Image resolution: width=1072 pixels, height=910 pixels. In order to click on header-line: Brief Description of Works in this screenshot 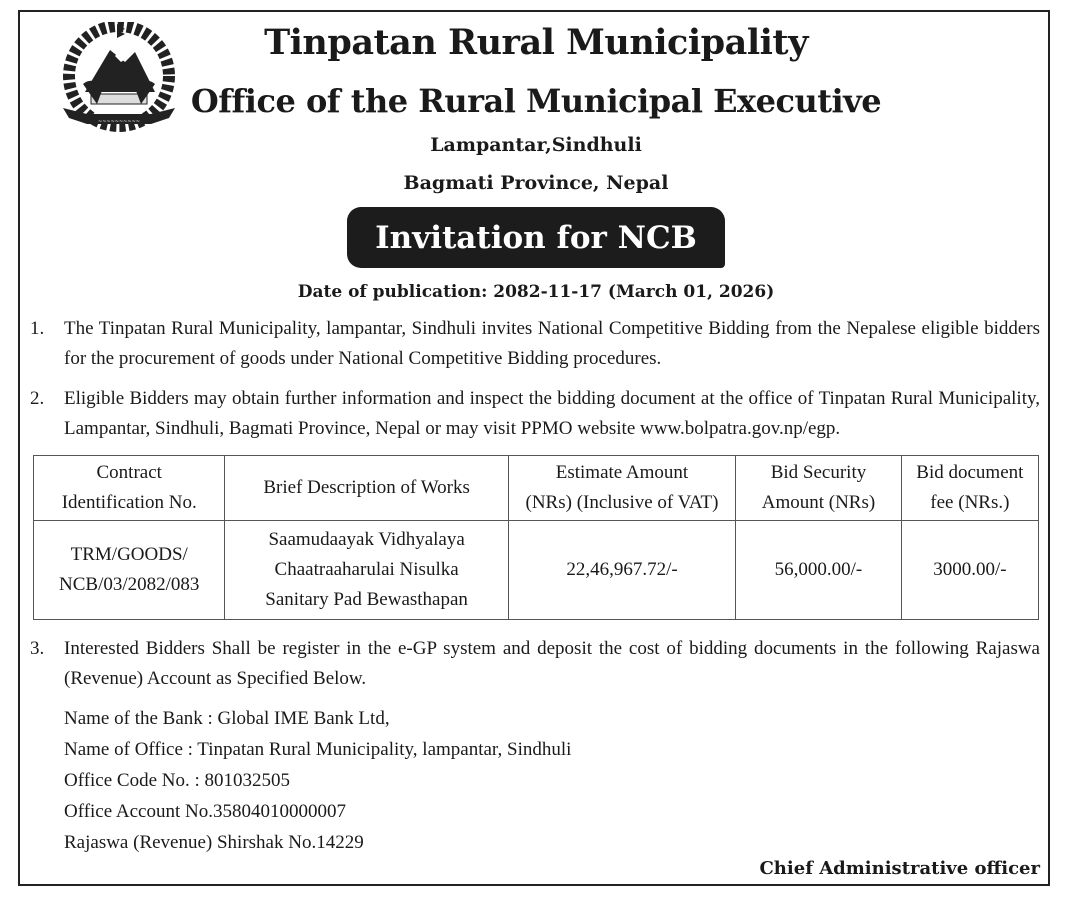, I will do `click(366, 487)`.